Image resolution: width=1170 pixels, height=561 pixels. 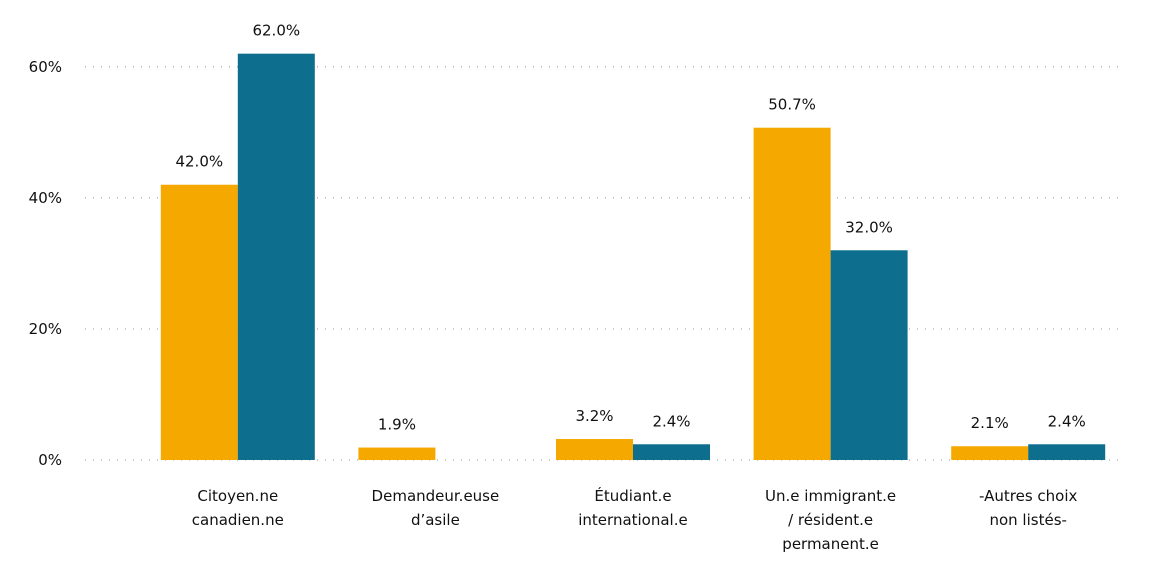 I want to click on x-tick-label: Étudiant.e international.e, so click(x=632, y=507).